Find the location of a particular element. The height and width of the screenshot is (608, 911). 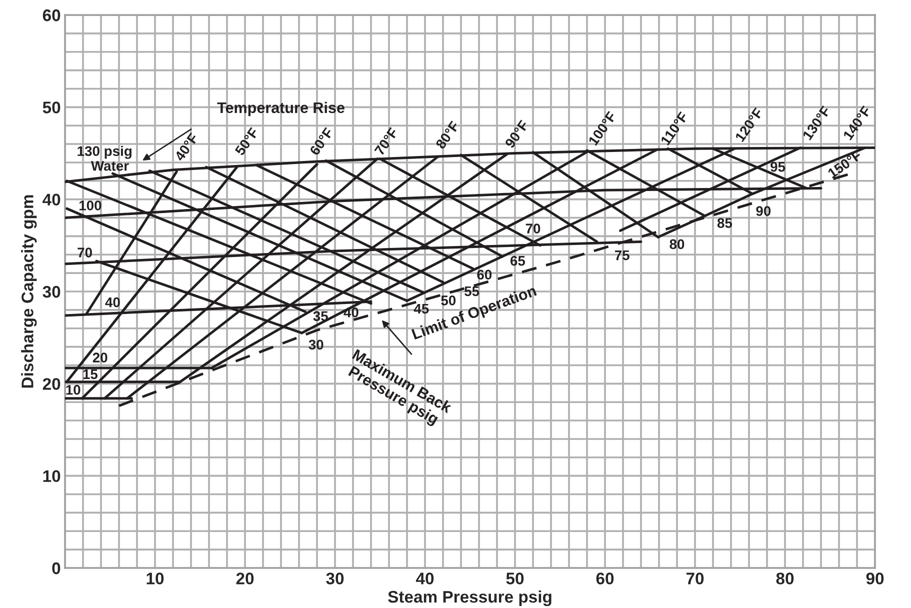

y-tick-label: 50 is located at coordinates (51, 108).